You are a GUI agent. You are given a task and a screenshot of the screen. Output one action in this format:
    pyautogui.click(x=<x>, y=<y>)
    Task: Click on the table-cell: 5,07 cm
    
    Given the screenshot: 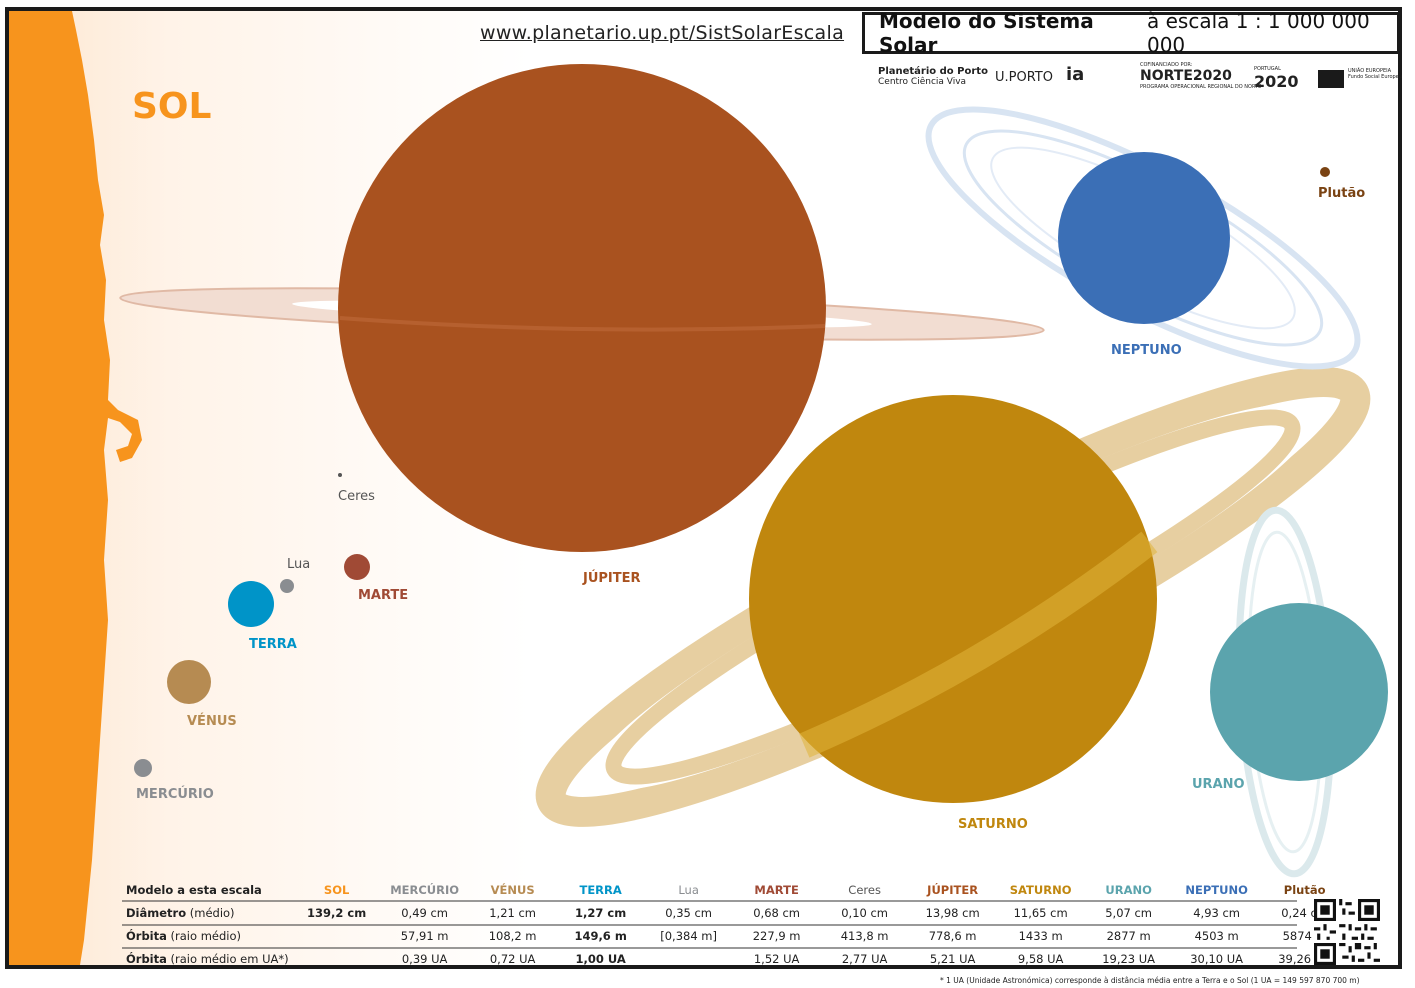 What is the action you would take?
    pyautogui.click(x=1129, y=912)
    